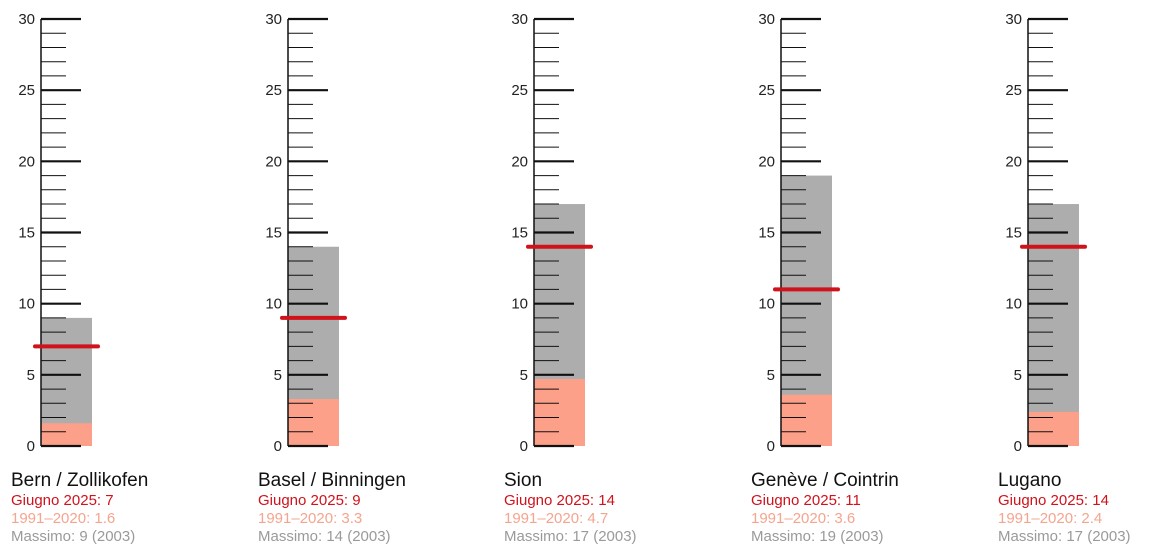 The height and width of the screenshot is (554, 1154). What do you see at coordinates (62, 500) in the screenshot?
I see `current-value-label: Giugno 2025: 7` at bounding box center [62, 500].